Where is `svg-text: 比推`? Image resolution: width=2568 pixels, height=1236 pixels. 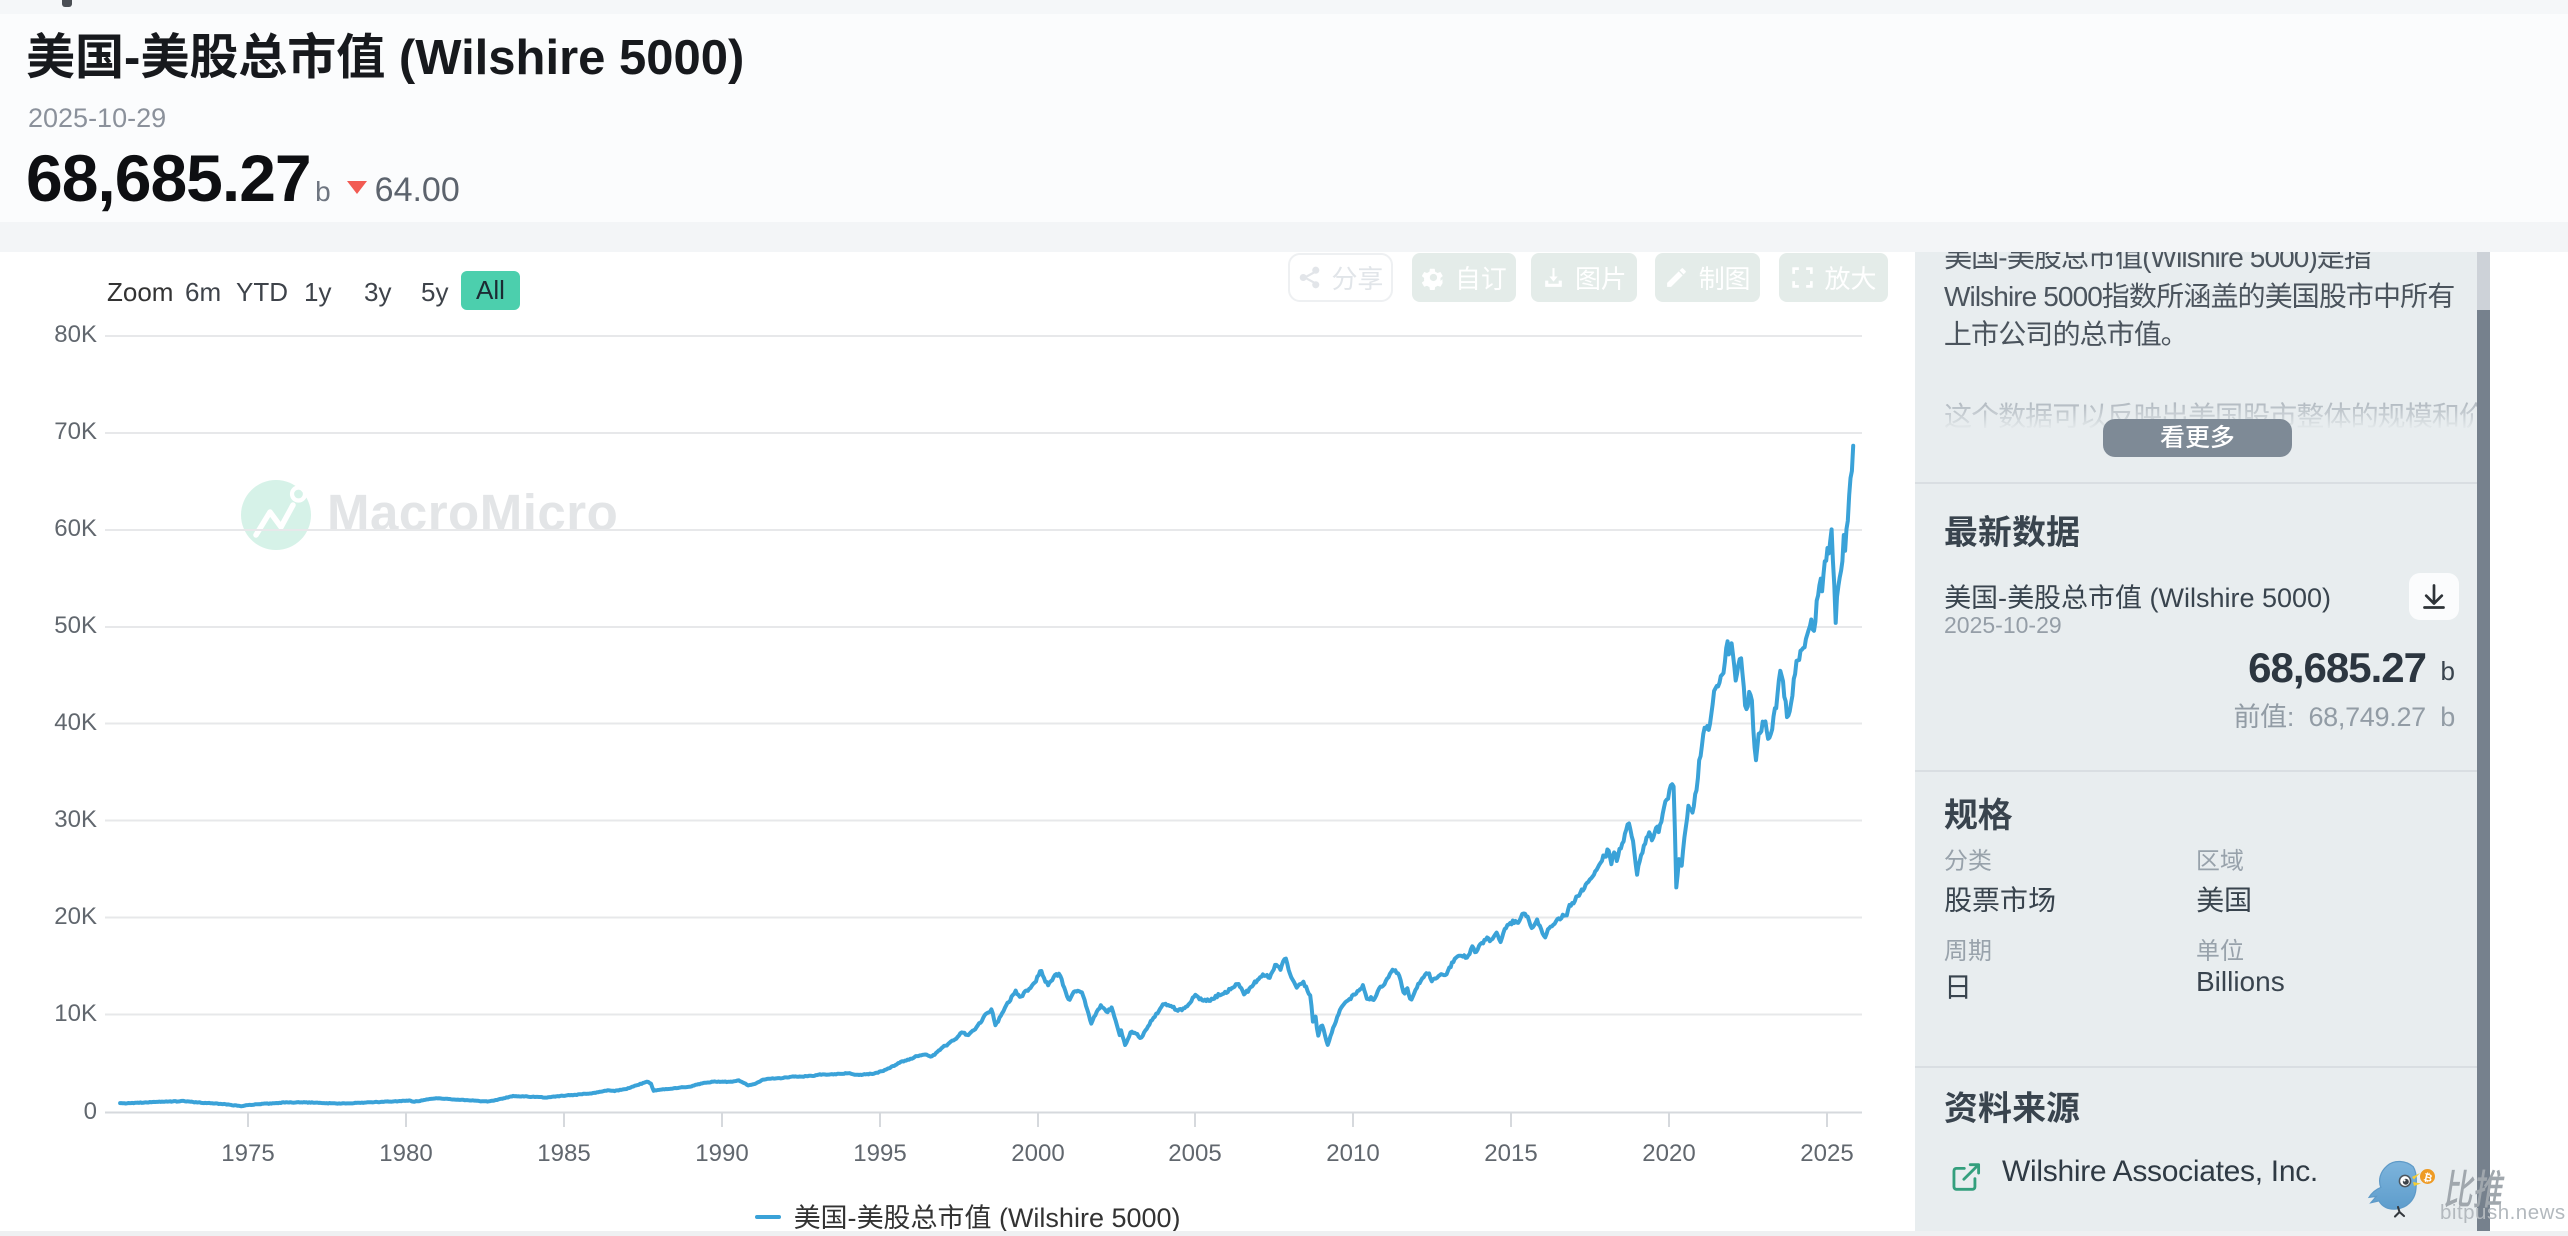 svg-text: 比推 is located at coordinates (2475, 1186).